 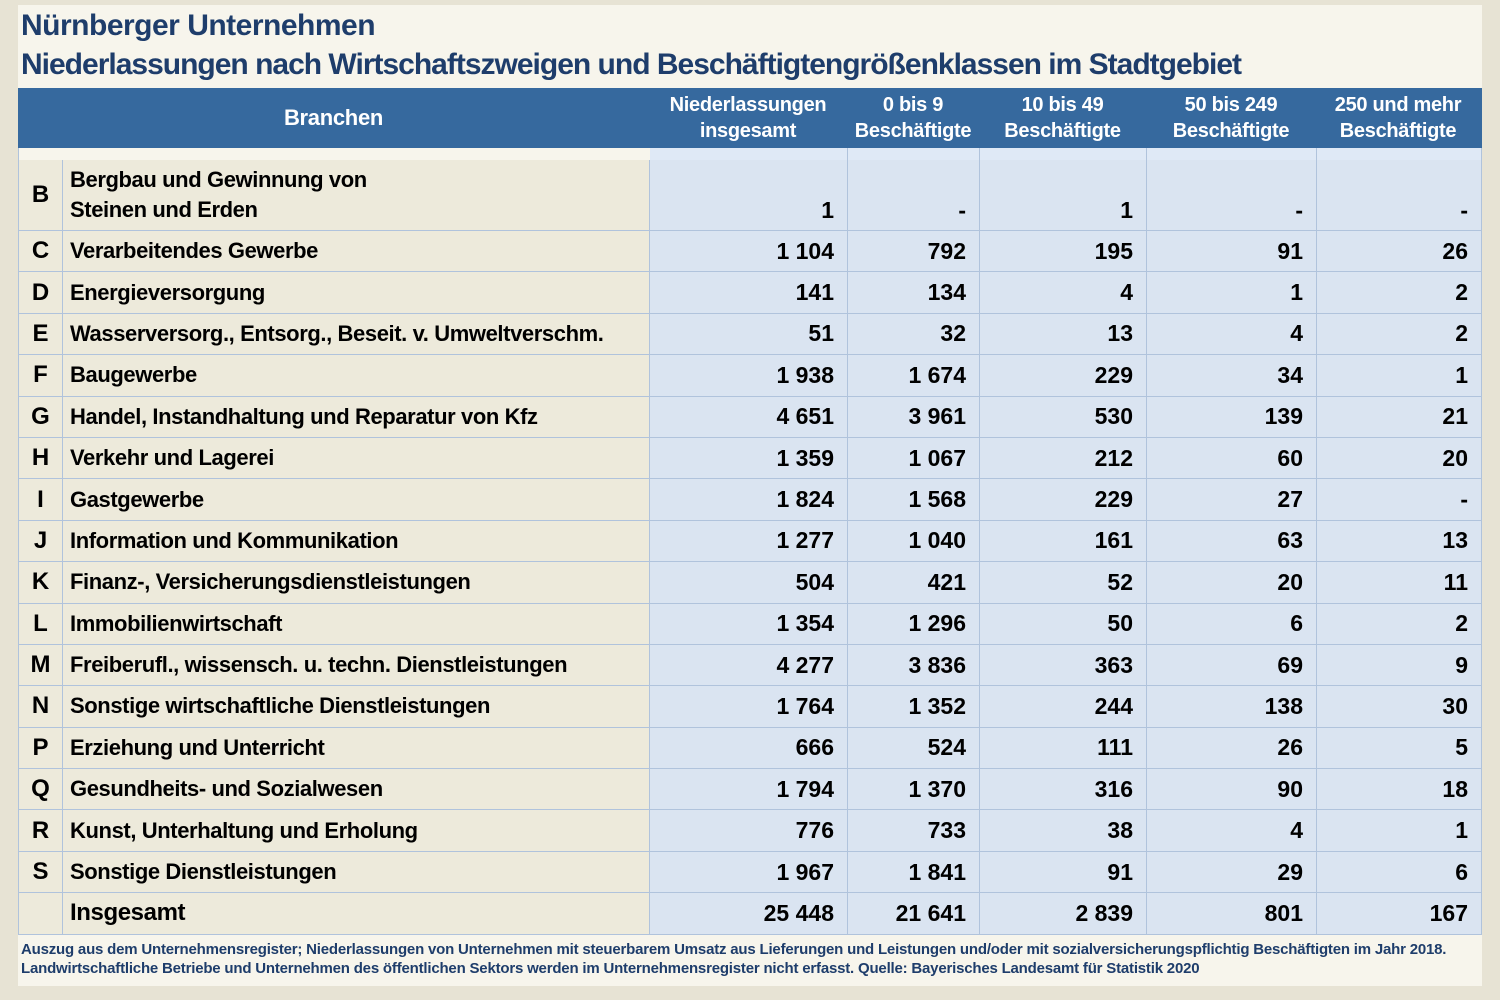 I want to click on branch-code: J, so click(x=41, y=541).